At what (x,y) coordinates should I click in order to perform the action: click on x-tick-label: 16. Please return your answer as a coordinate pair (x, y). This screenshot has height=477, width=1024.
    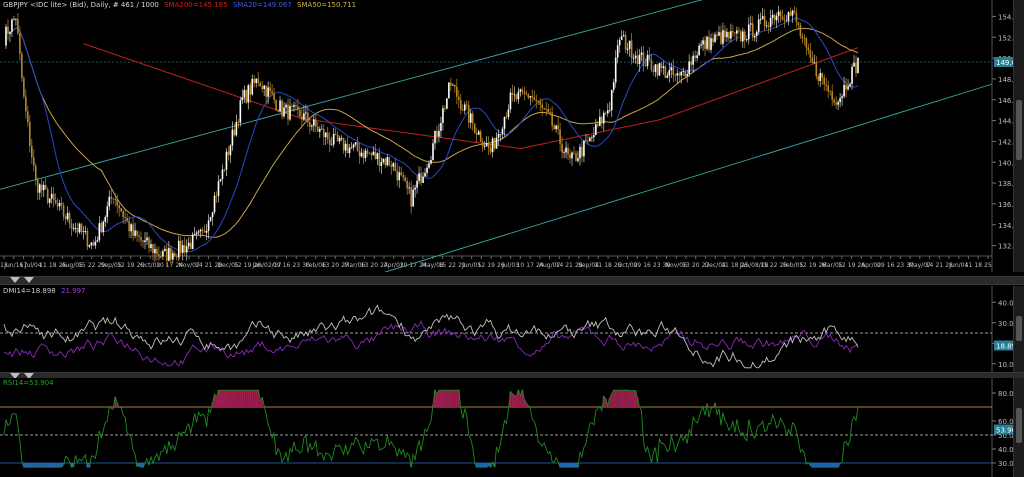
    Looking at the image, I should click on (287, 265).